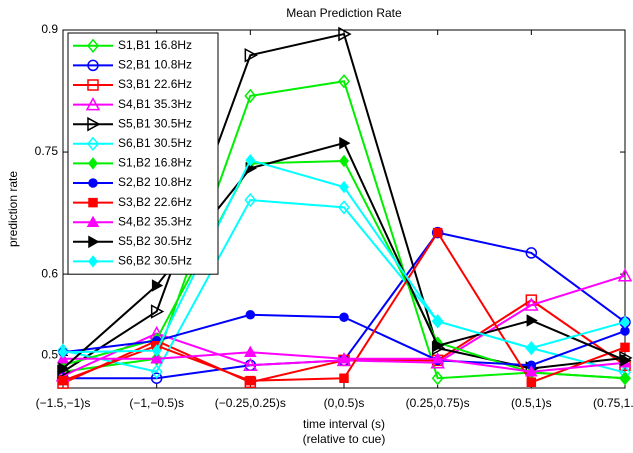 Image resolution: width=633 pixels, height=453 pixels. Describe the element at coordinates (63, 403) in the screenshot. I see `x-tick-label: (−1.5,−1)s` at that location.